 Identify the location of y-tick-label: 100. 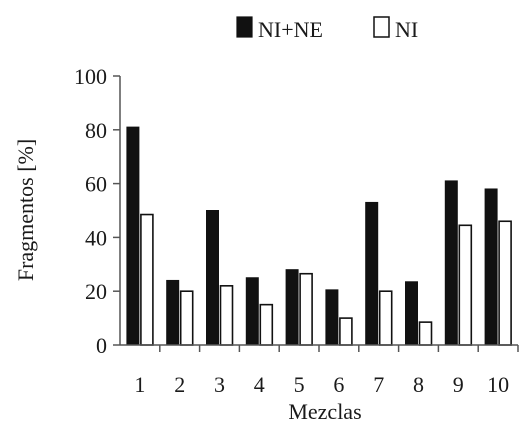
(90, 76).